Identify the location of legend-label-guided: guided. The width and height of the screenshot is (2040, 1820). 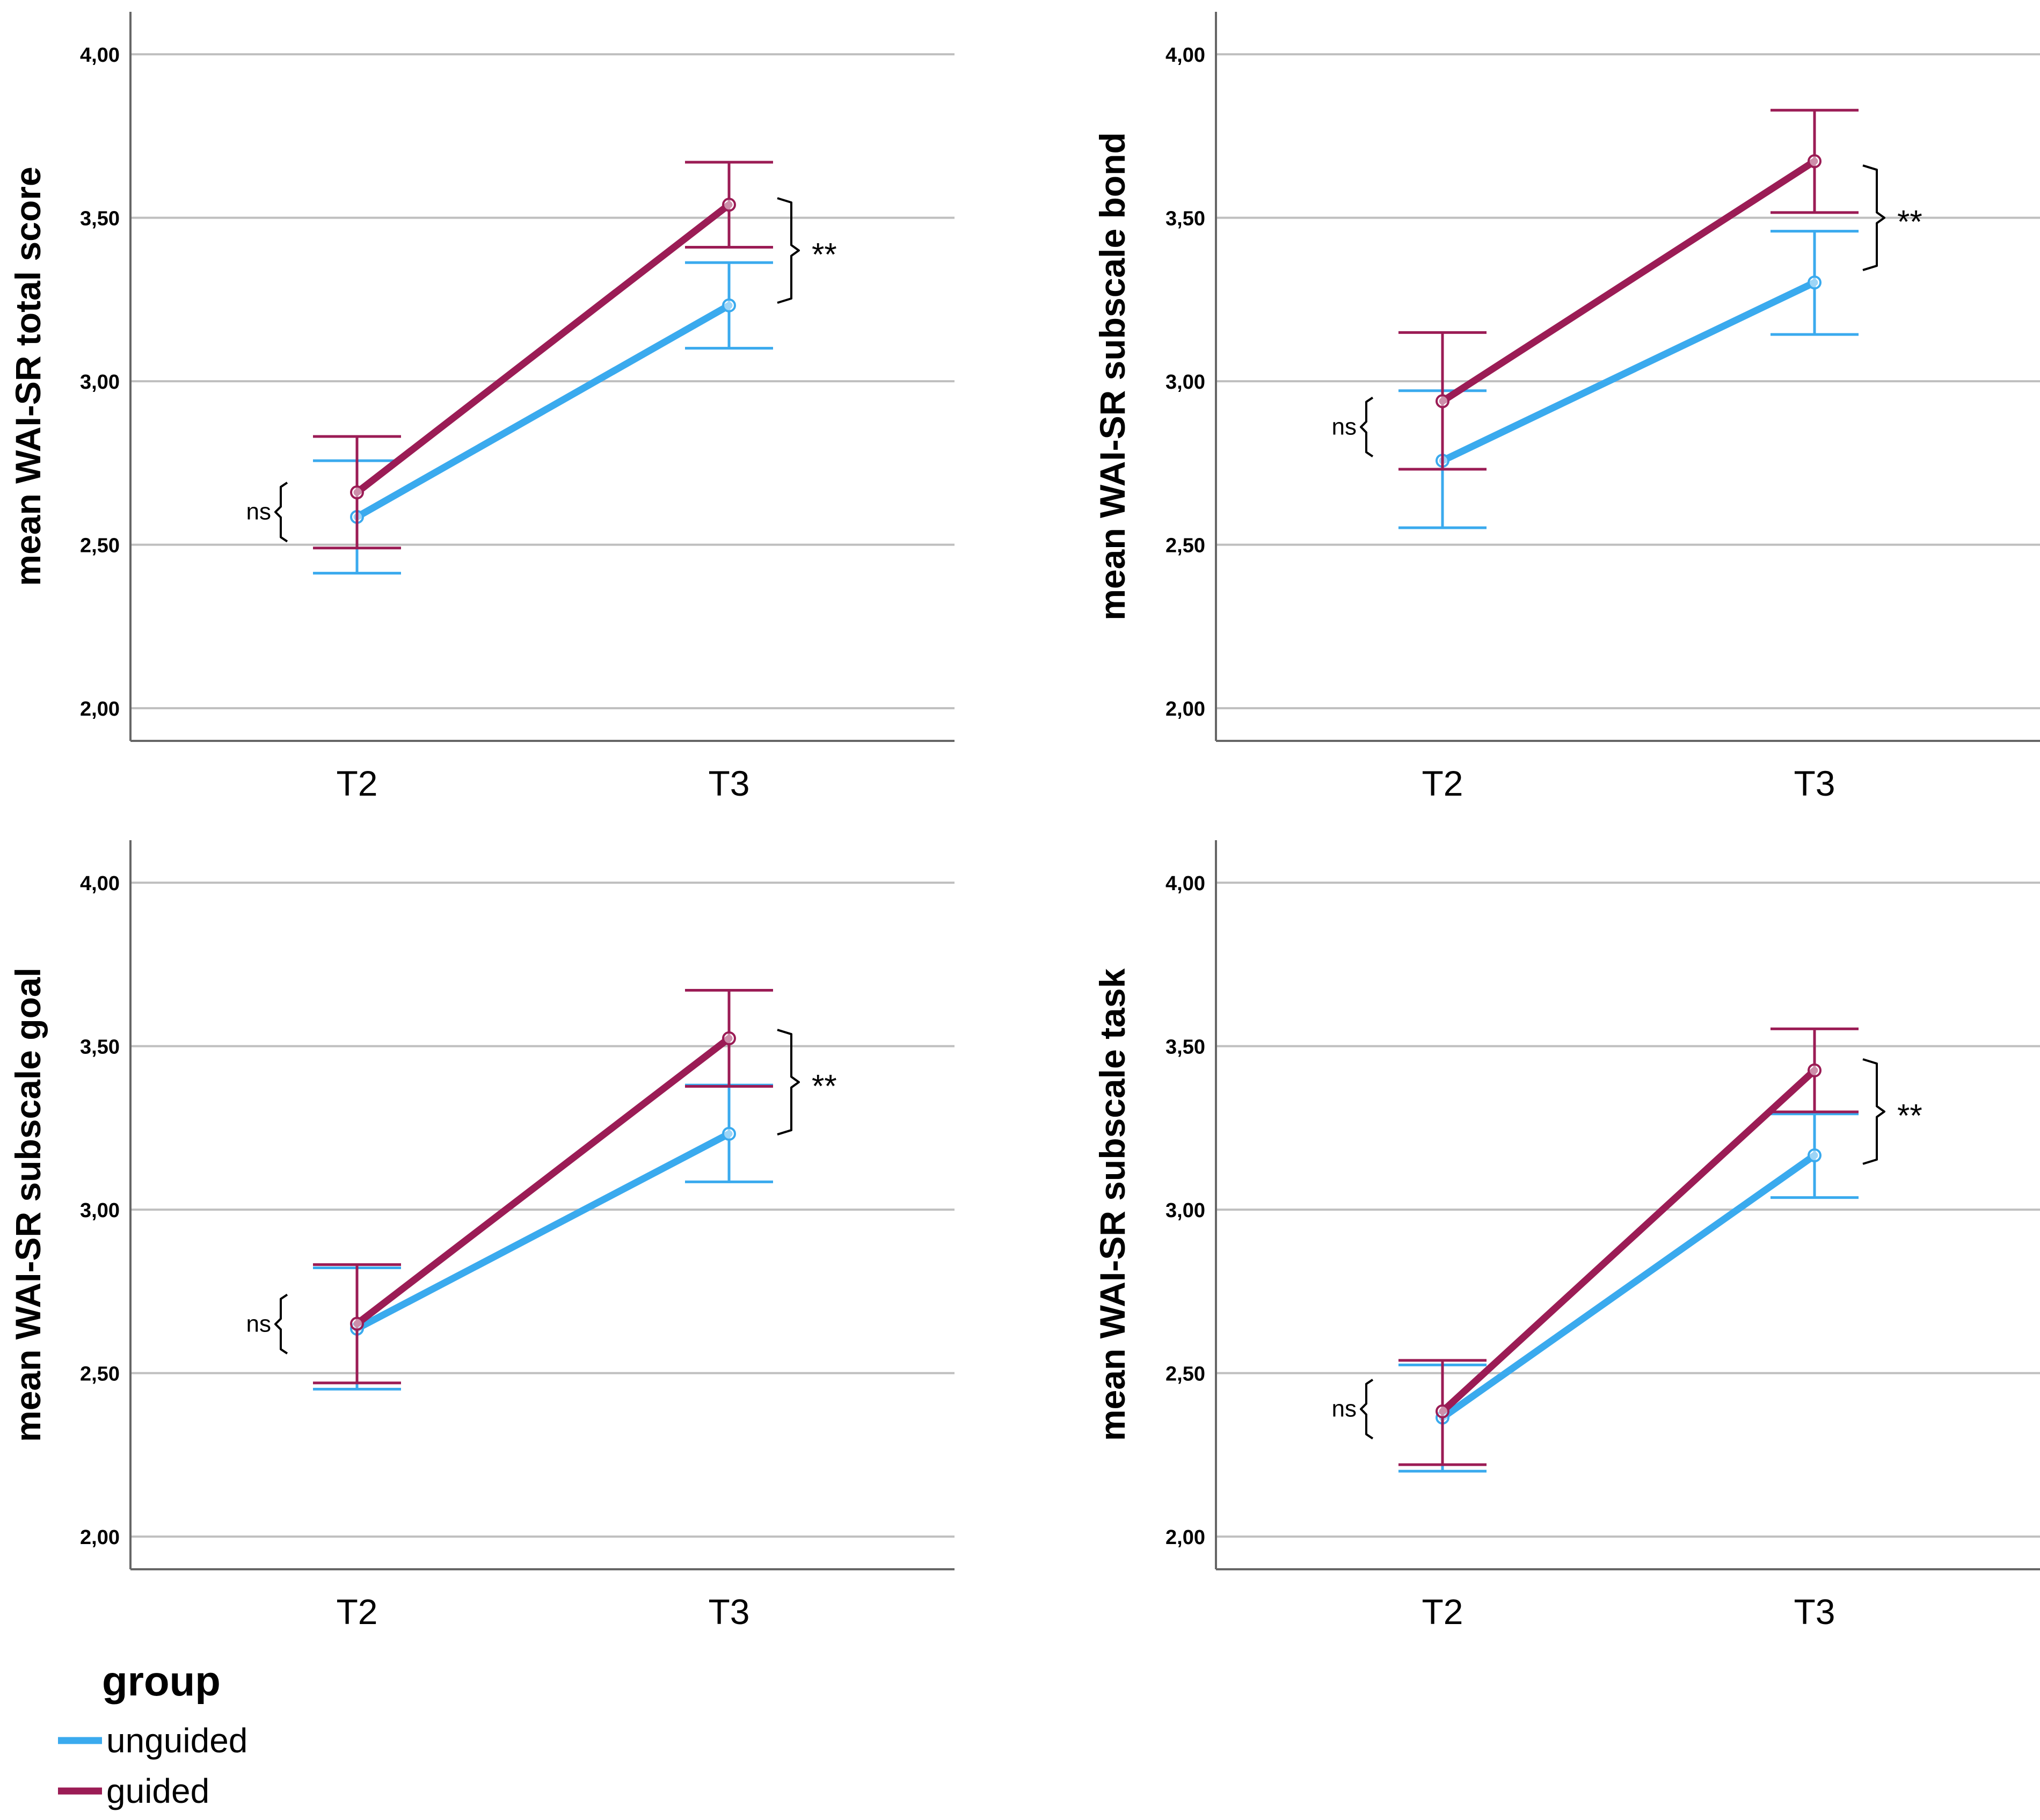
(157, 1791).